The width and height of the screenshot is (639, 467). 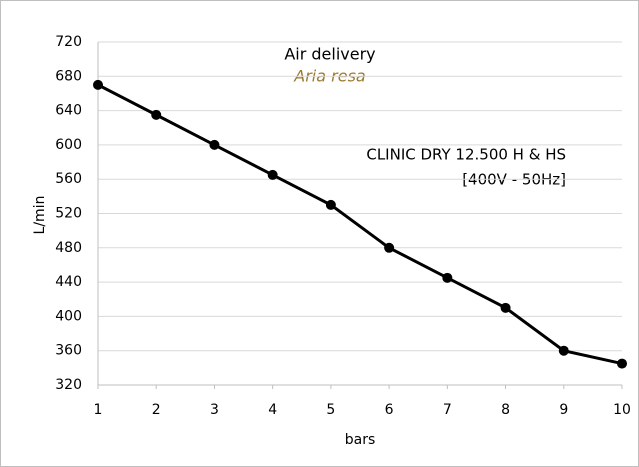 I want to click on annotation: CLINIC DRY 12.500 H & HS, so click(x=466, y=155).